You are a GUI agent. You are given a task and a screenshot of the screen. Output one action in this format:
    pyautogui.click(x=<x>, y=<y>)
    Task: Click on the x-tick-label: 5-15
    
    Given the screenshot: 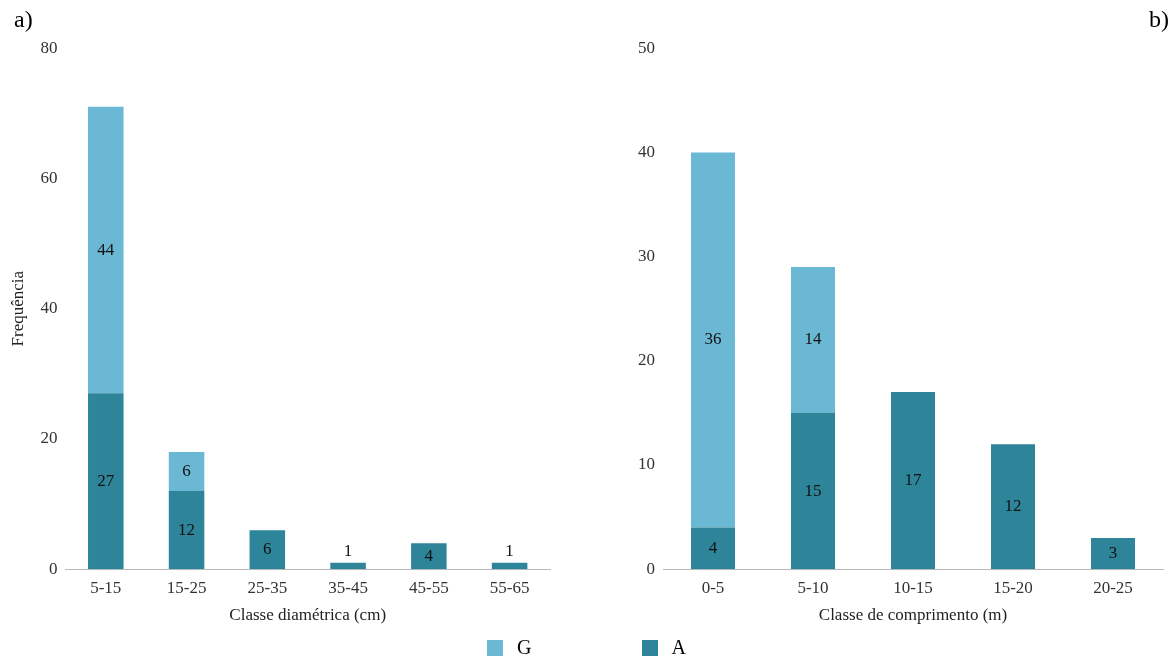 What is the action you would take?
    pyautogui.click(x=106, y=587)
    